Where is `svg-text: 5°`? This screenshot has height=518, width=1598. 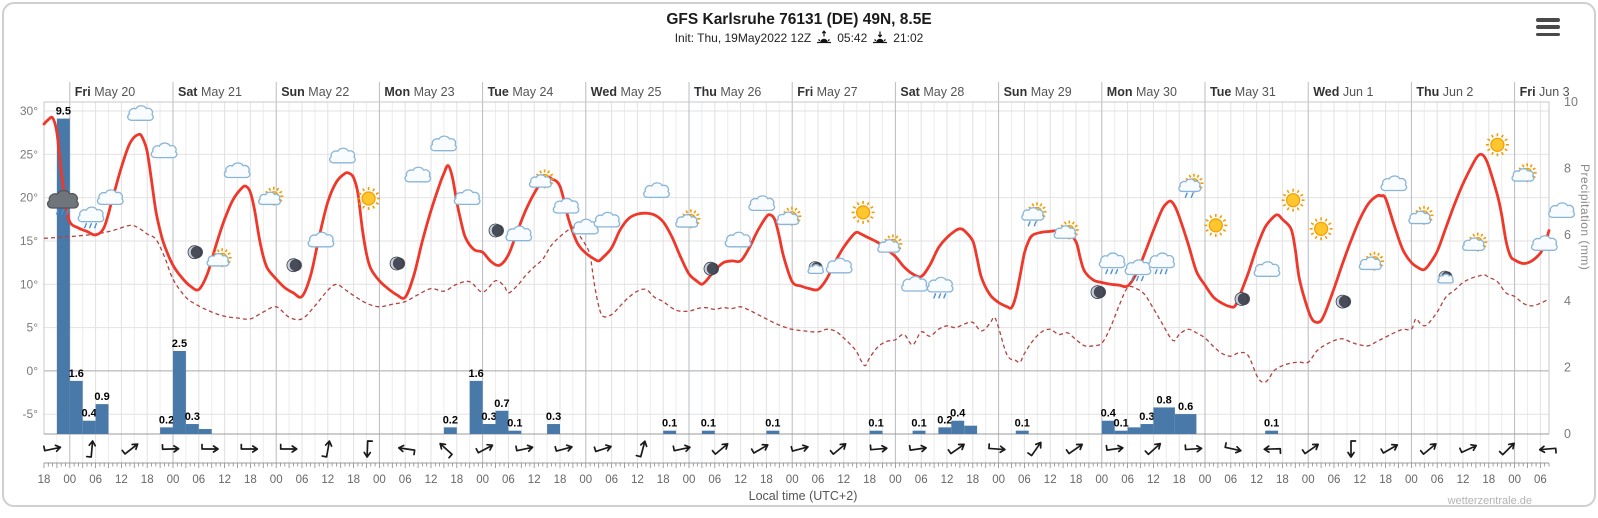 svg-text: 5° is located at coordinates (33, 328).